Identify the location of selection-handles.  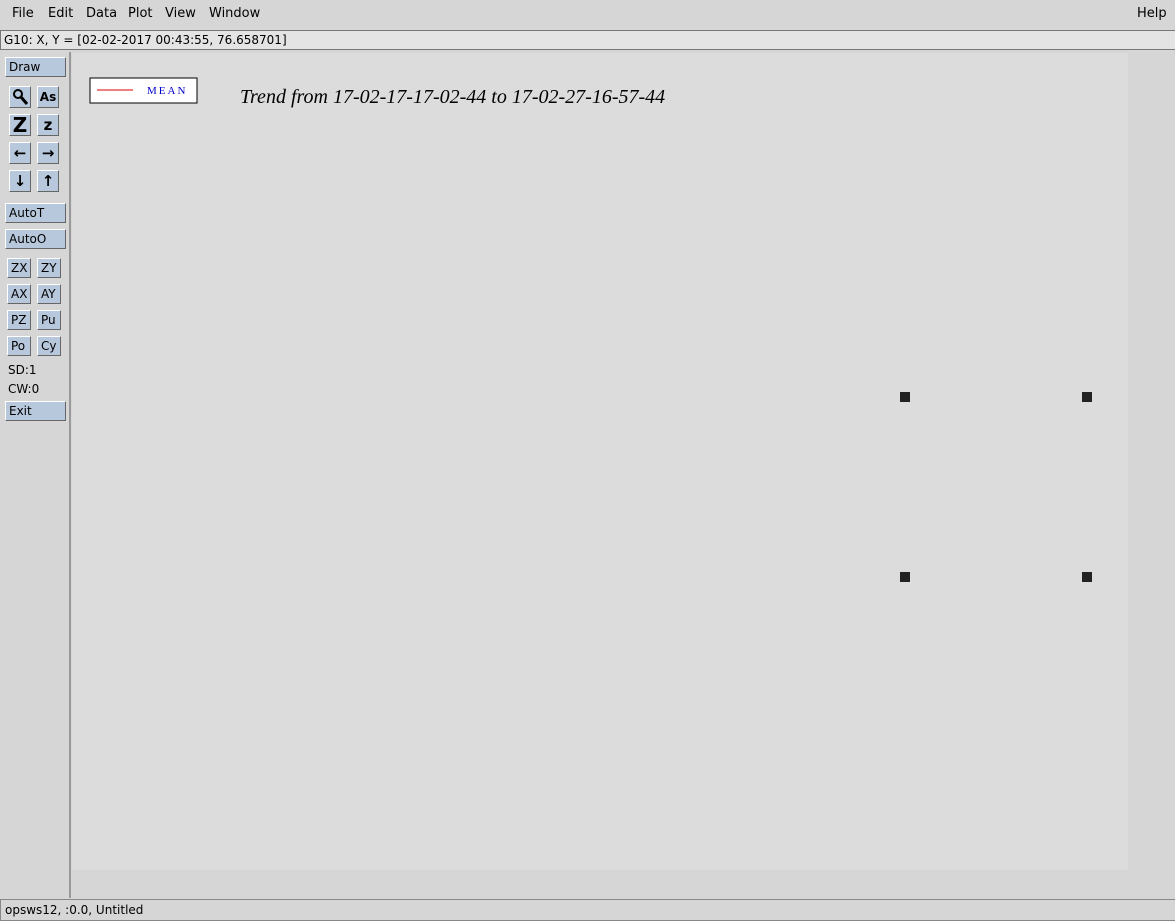
(996, 487).